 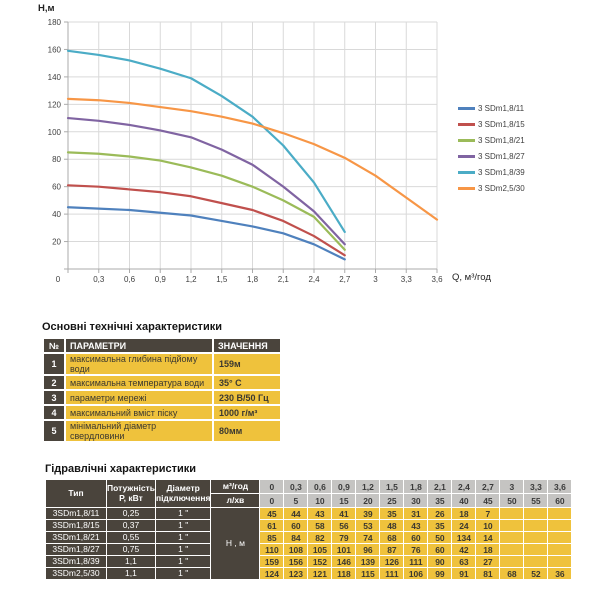 What do you see at coordinates (55, 132) in the screenshot?
I see `y-tick-label: 100` at bounding box center [55, 132].